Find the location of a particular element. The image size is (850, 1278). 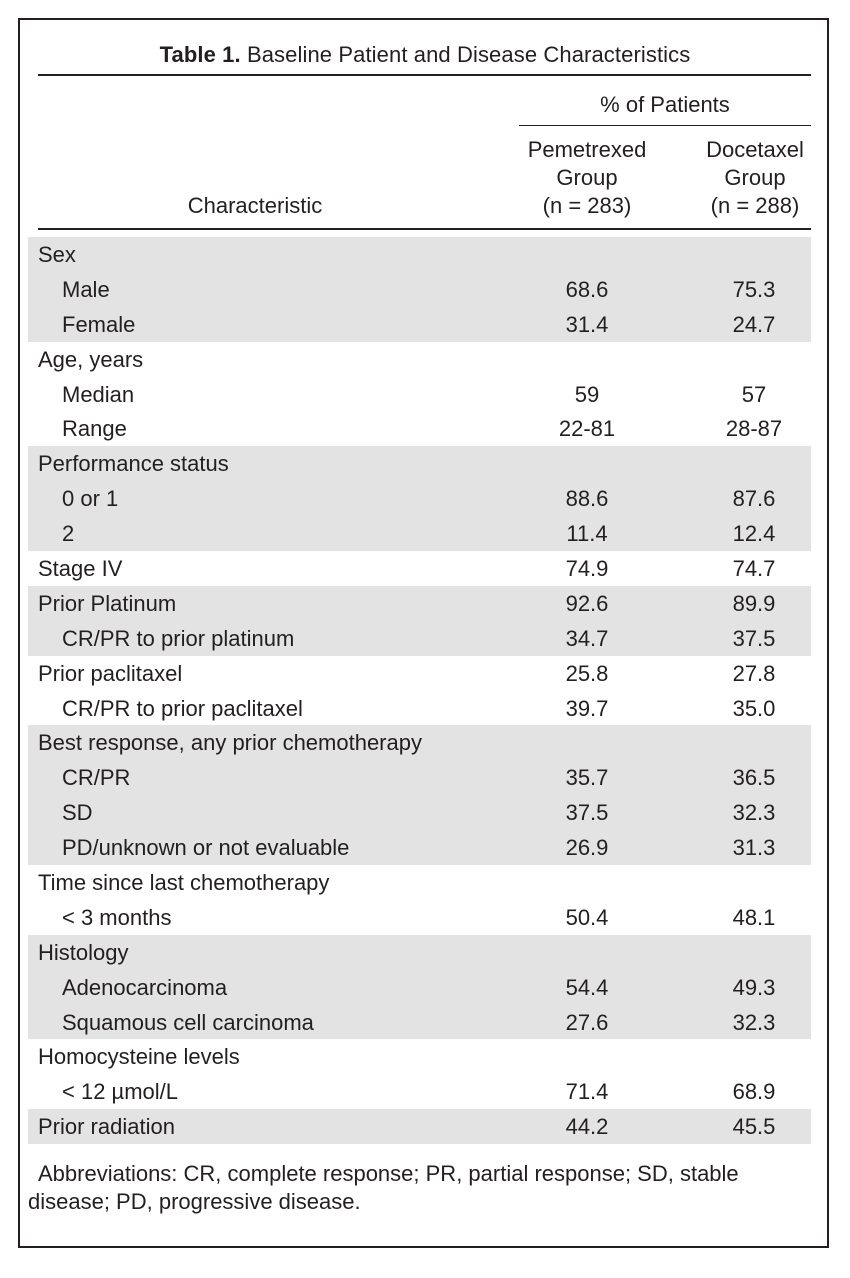

pemetrexed-header-line-1: Pemetrexed is located at coordinates (587, 149).